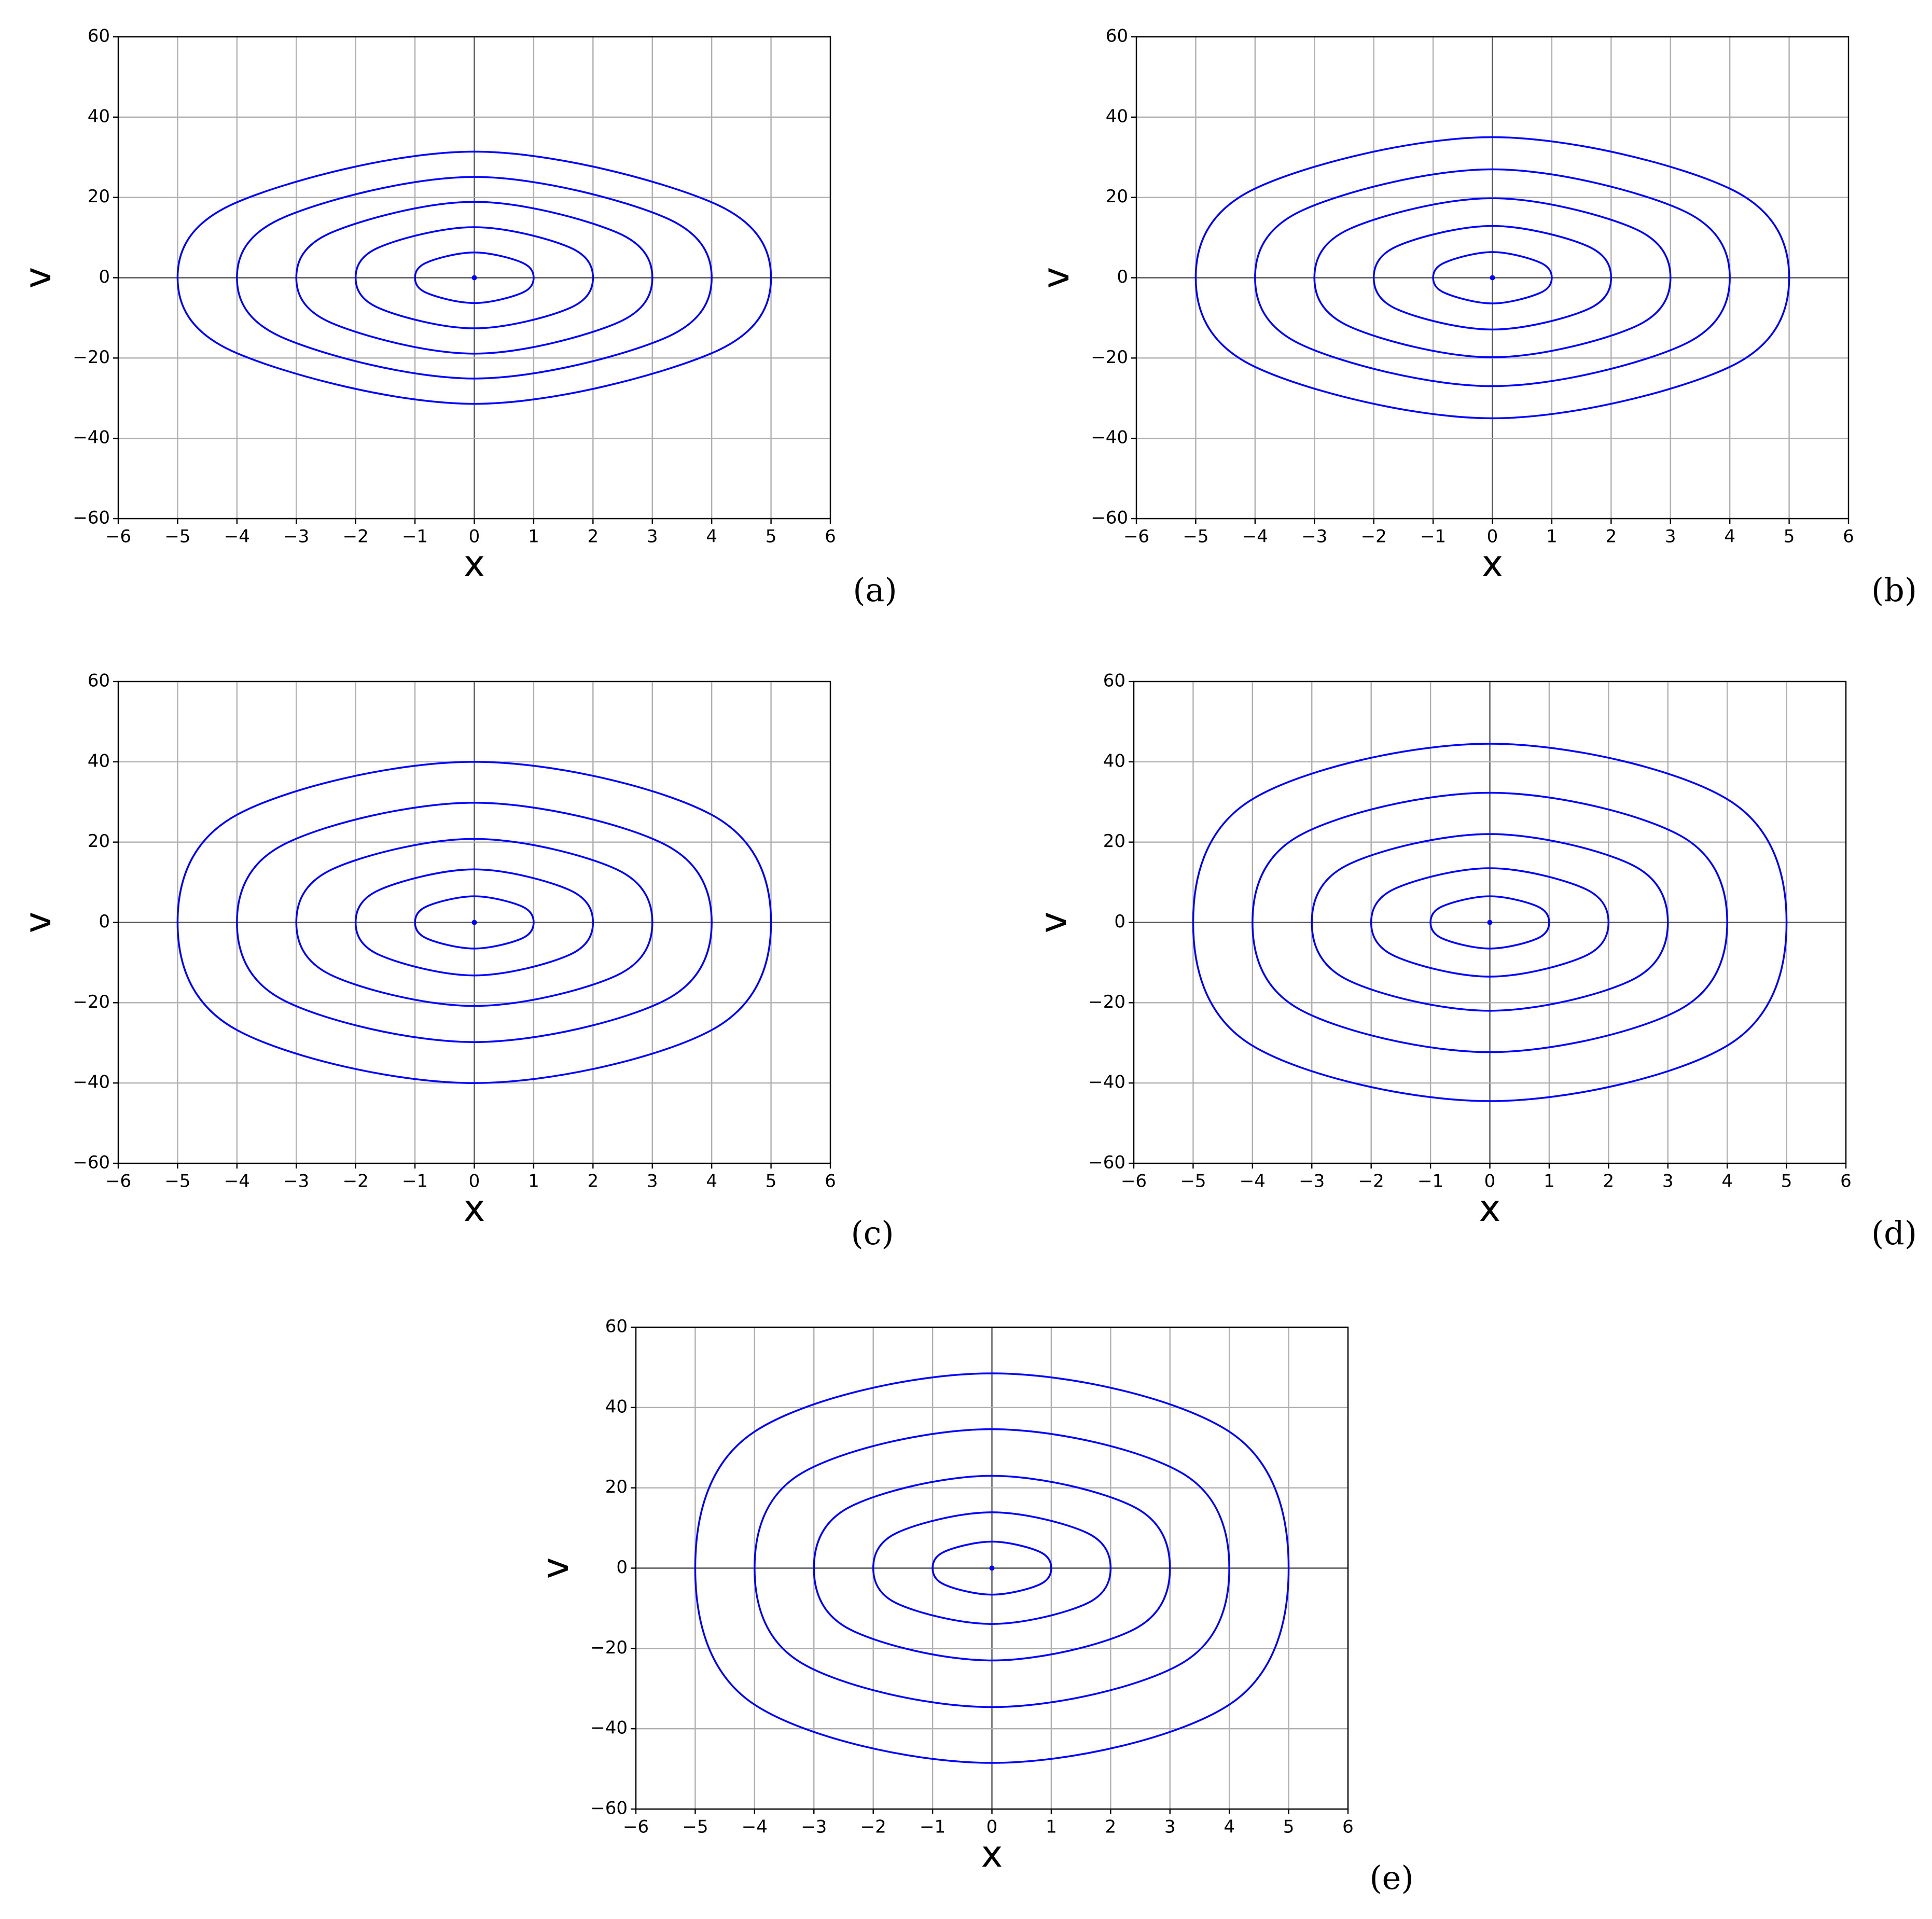 This screenshot has width=1932, height=1919. I want to click on panel-label: (b), so click(1894, 590).